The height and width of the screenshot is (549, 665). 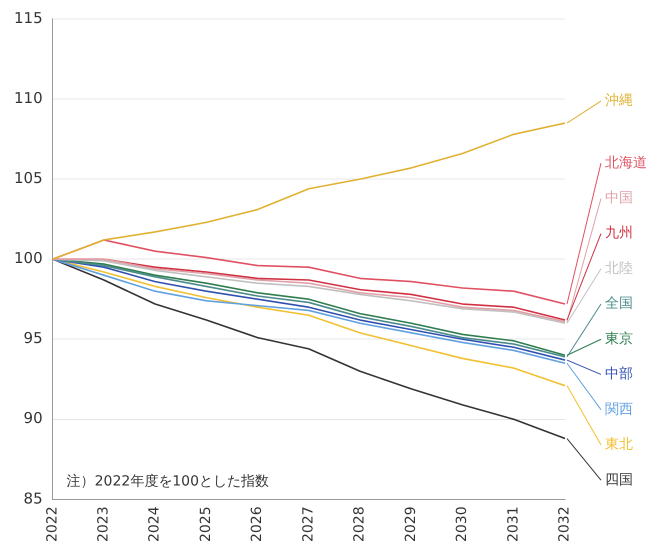 What do you see at coordinates (28, 258) in the screenshot?
I see `y-tick-label: 100` at bounding box center [28, 258].